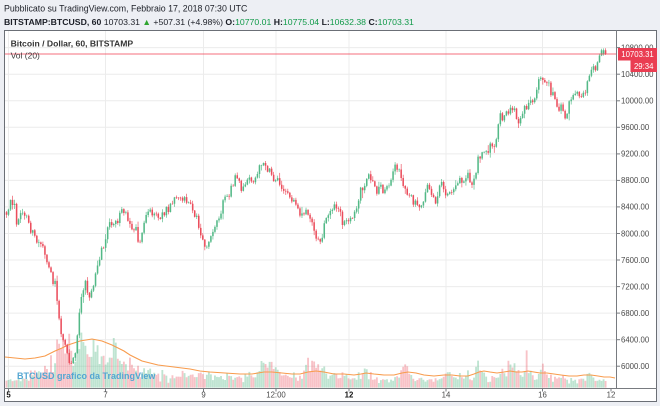  Describe the element at coordinates (637, 54) in the screenshot. I see `svg-text: 10703.31` at that location.